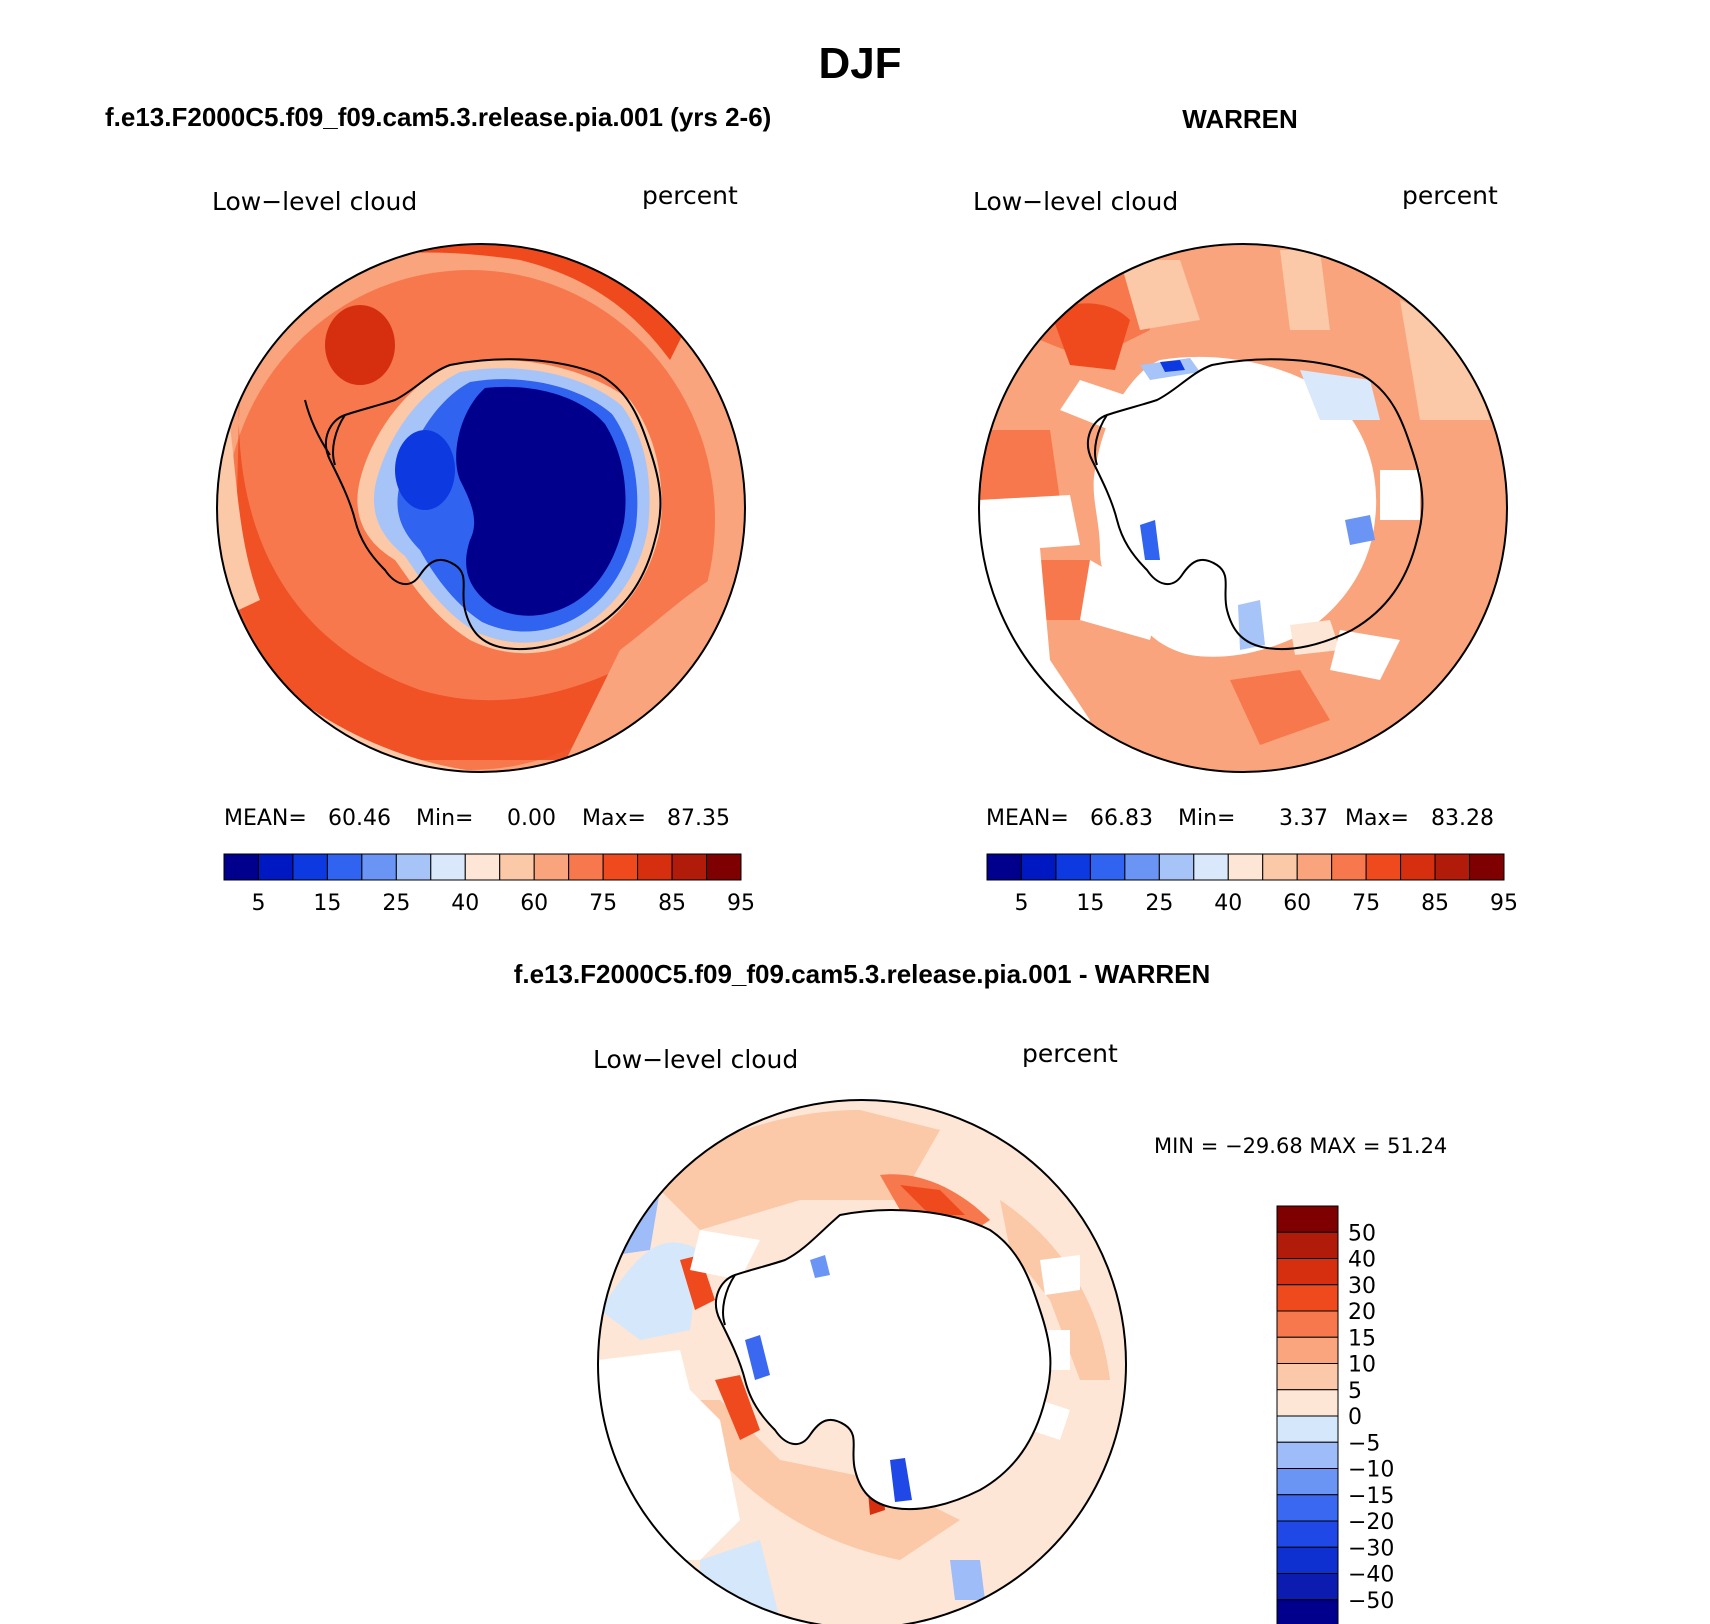 This screenshot has width=1710, height=1624. What do you see at coordinates (465, 903) in the screenshot?
I see `panel-a-colorbar-tick-label: 40` at bounding box center [465, 903].